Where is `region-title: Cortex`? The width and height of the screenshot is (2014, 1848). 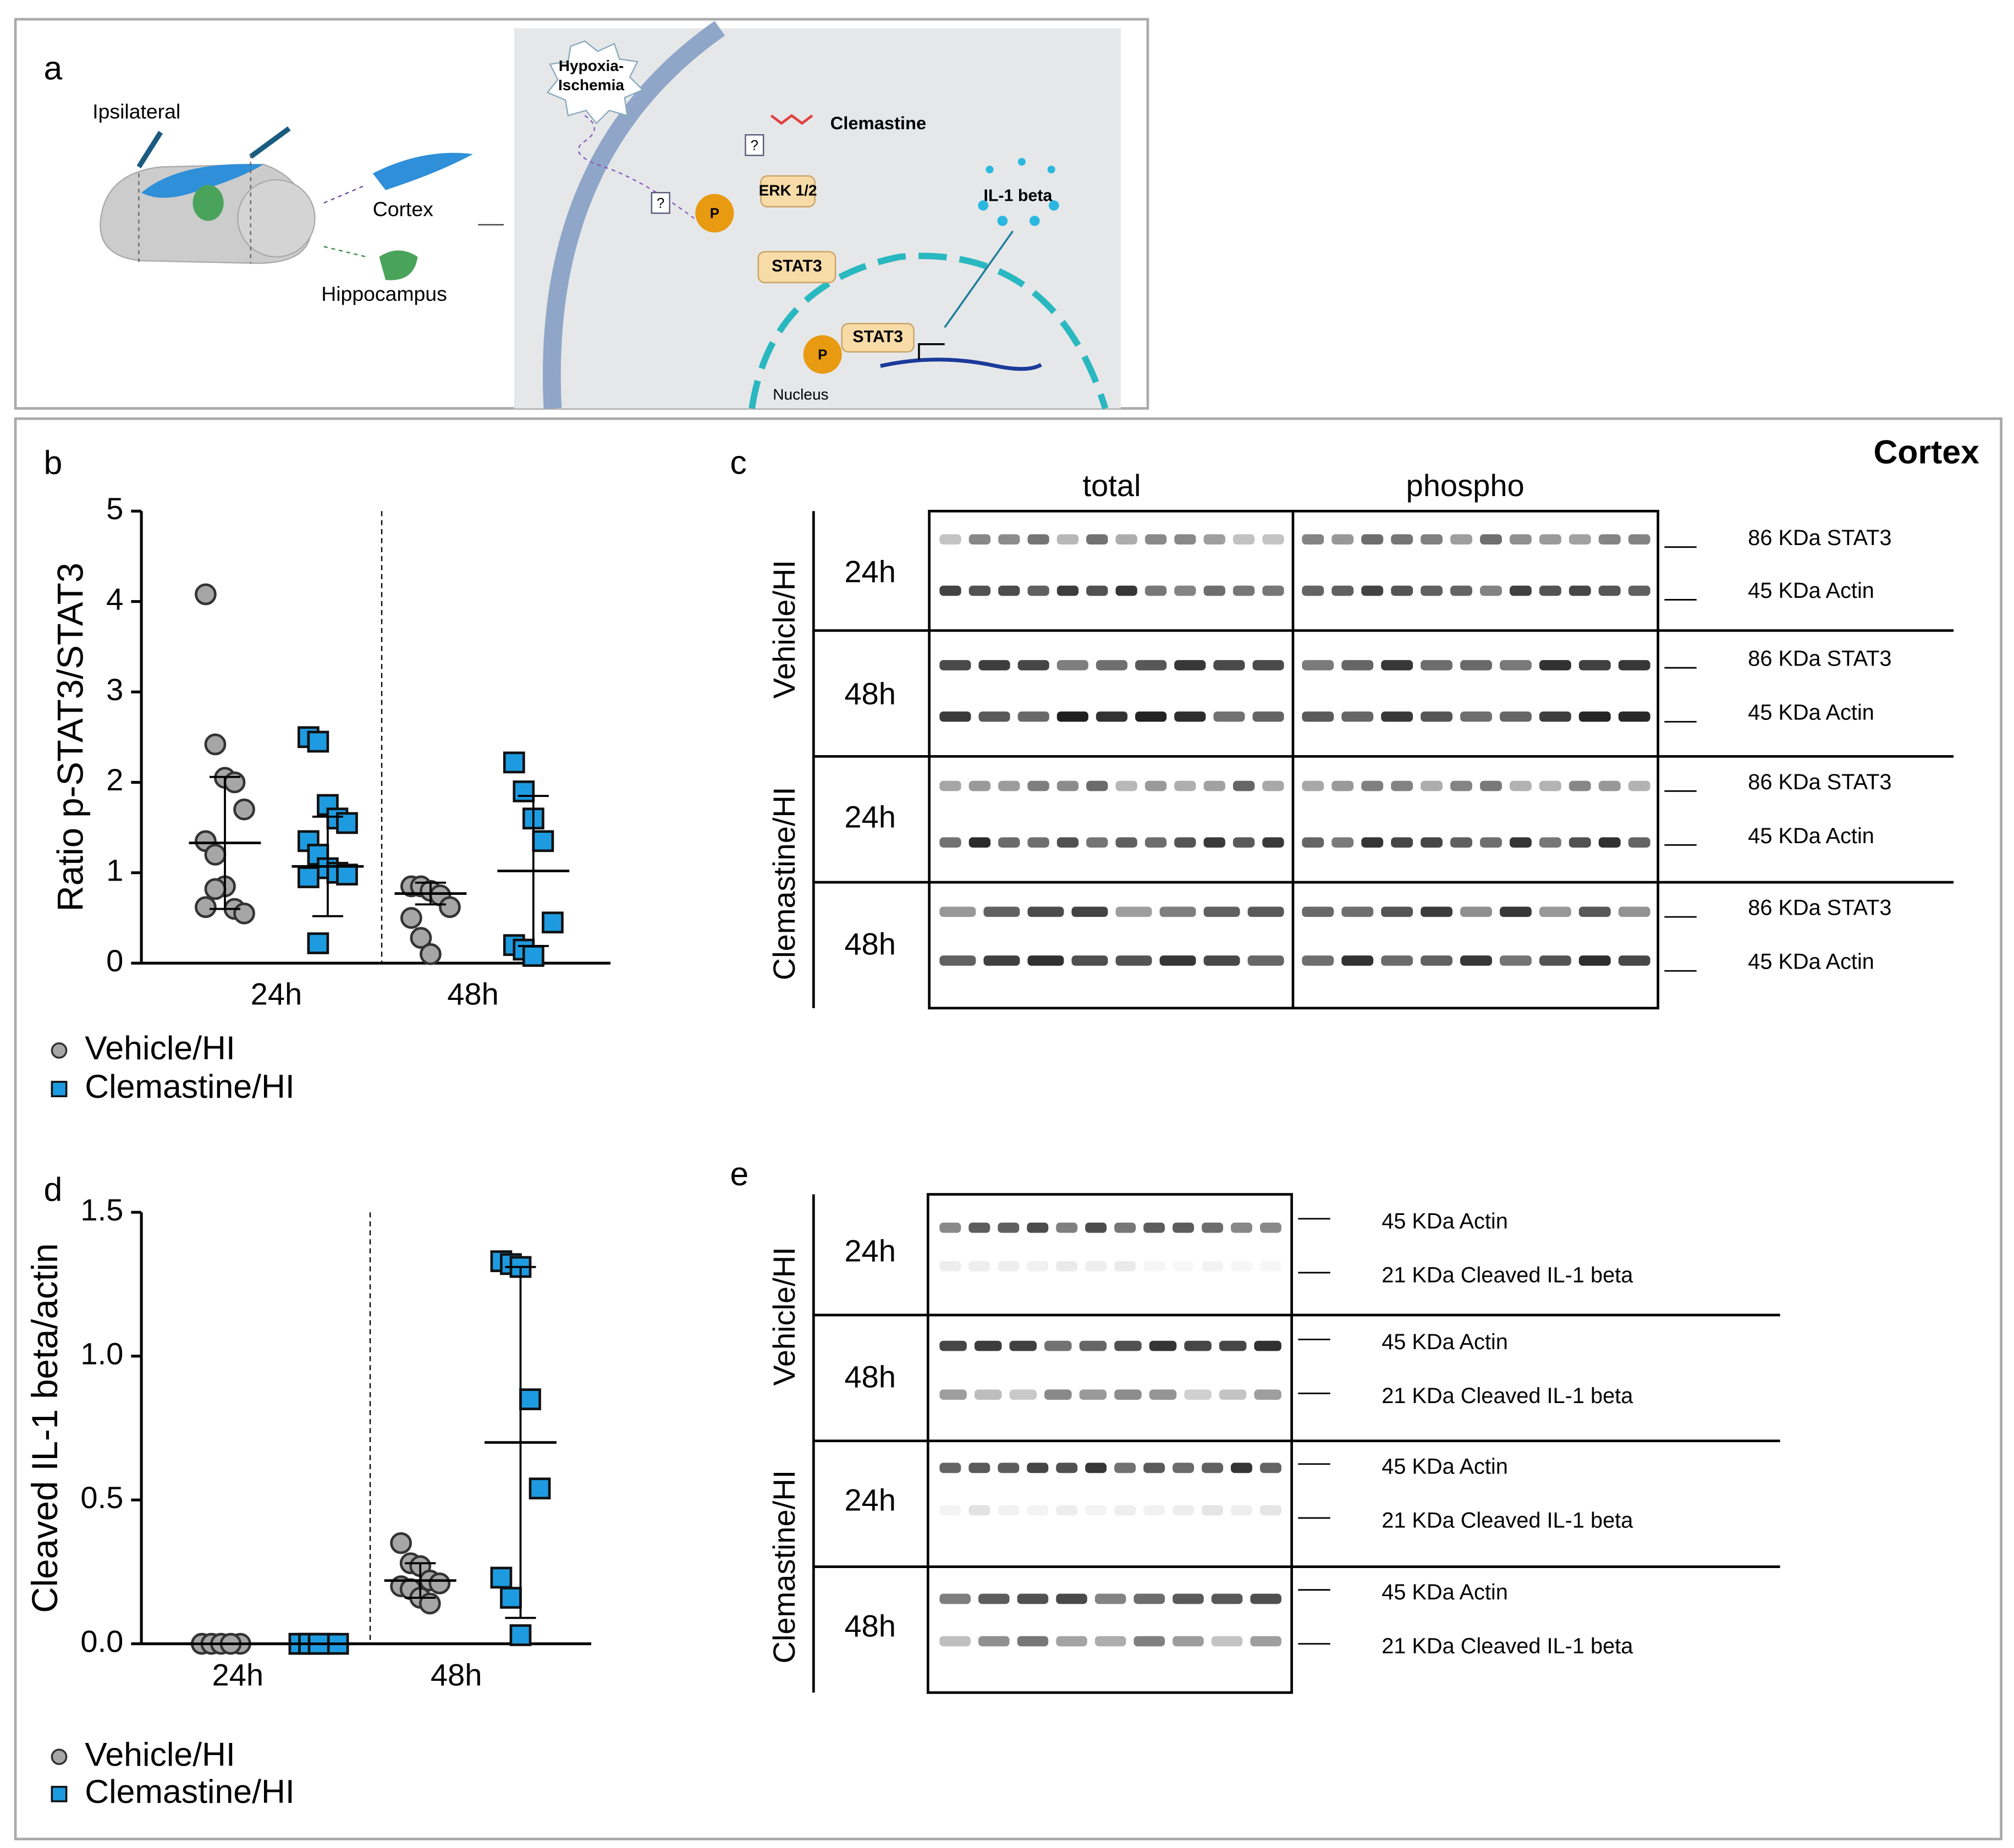 region-title: Cortex is located at coordinates (1926, 452).